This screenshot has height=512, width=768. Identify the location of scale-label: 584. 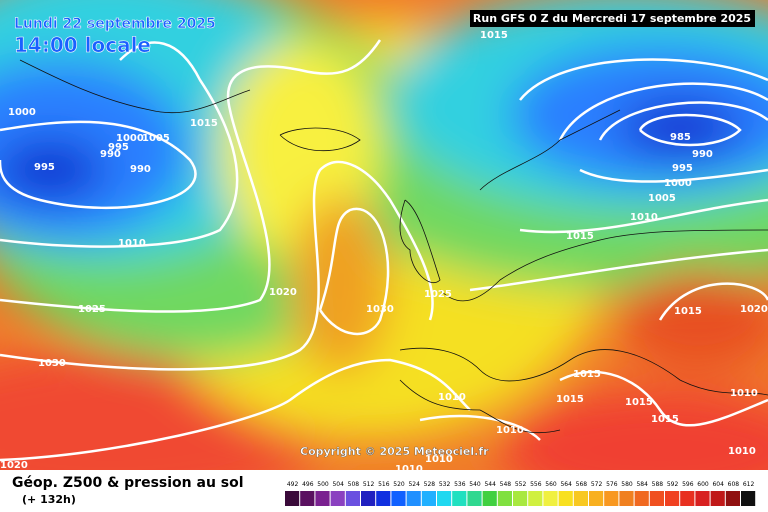
(642, 484).